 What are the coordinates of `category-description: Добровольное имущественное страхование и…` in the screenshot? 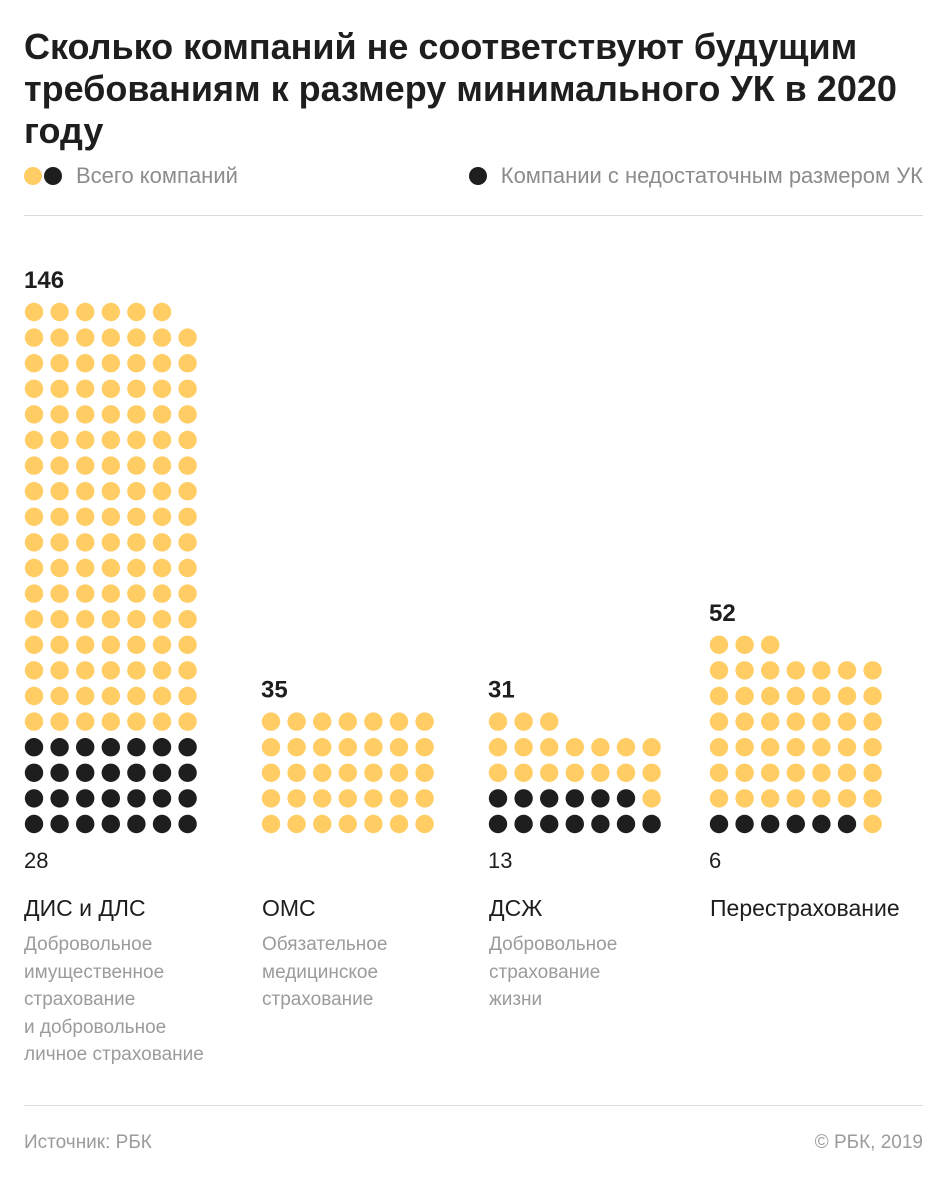 It's located at (114, 1000).